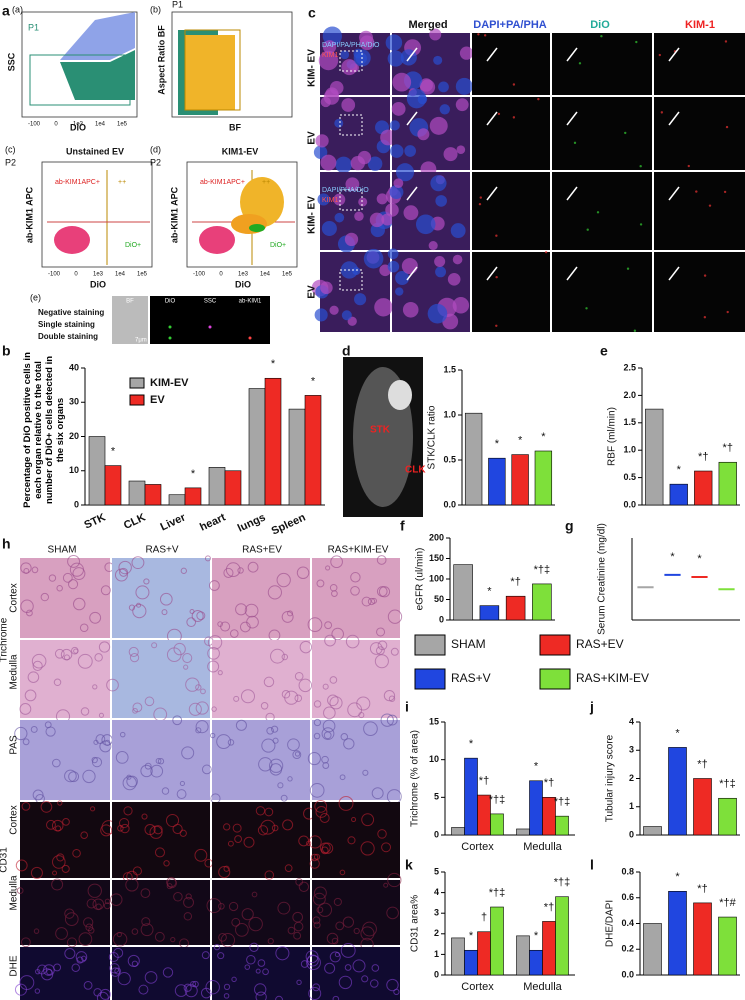  What do you see at coordinates (542, 987) in the screenshot?
I see `x-tick-label: Medulla` at bounding box center [542, 987].